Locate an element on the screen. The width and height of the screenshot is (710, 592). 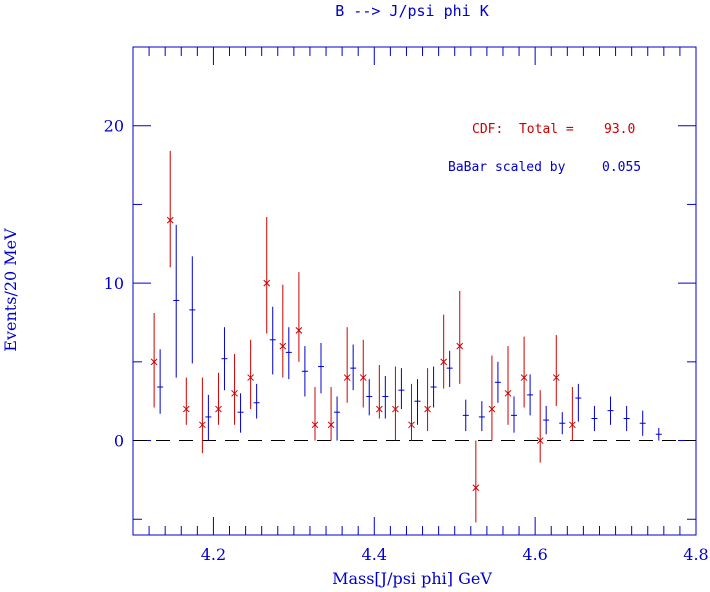
x-axis-label: Mass[J/psi phi] GeV is located at coordinates (412, 578).